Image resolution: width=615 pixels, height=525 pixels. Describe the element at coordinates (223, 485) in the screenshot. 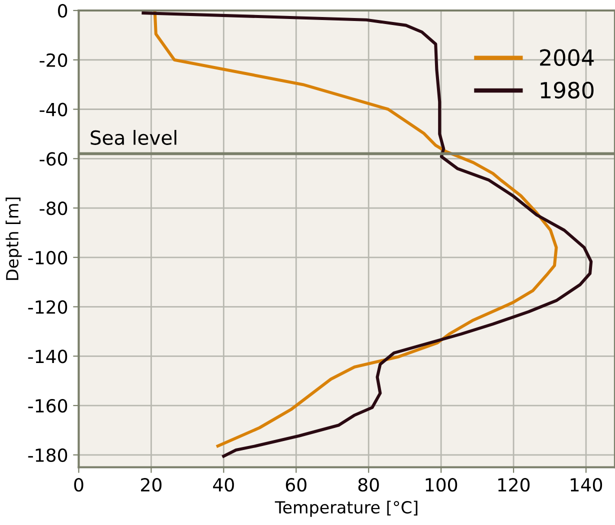

I see `x-tick-label: 40` at that location.